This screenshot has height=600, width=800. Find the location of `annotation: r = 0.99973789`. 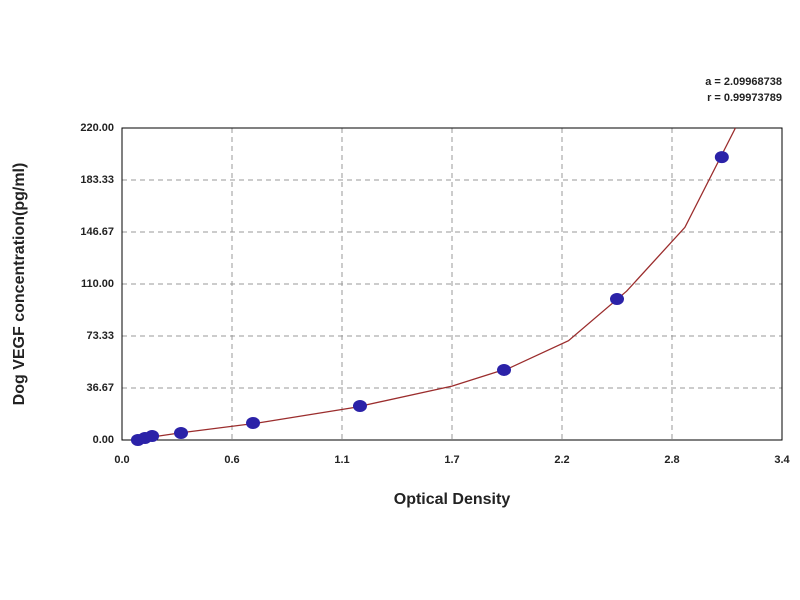

annotation: r = 0.99973789 is located at coordinates (744, 98).